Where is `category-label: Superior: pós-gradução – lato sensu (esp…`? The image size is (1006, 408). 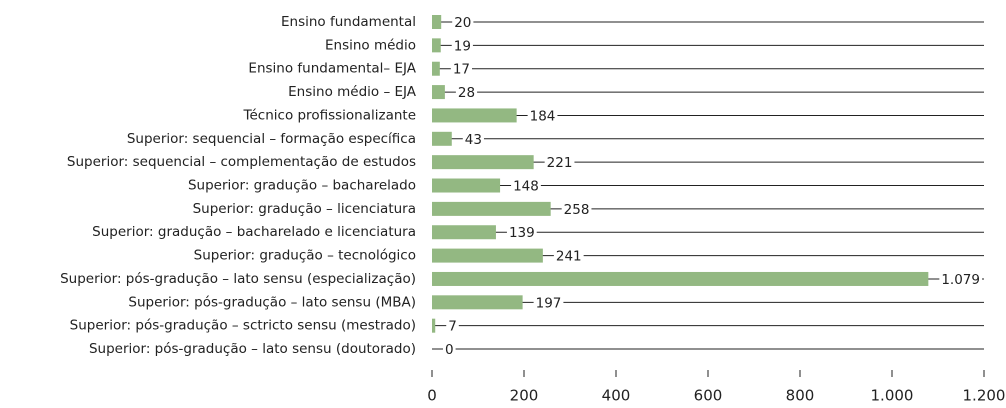 category-label: Superior: pós-gradução – lato sensu (esp… is located at coordinates (238, 279).